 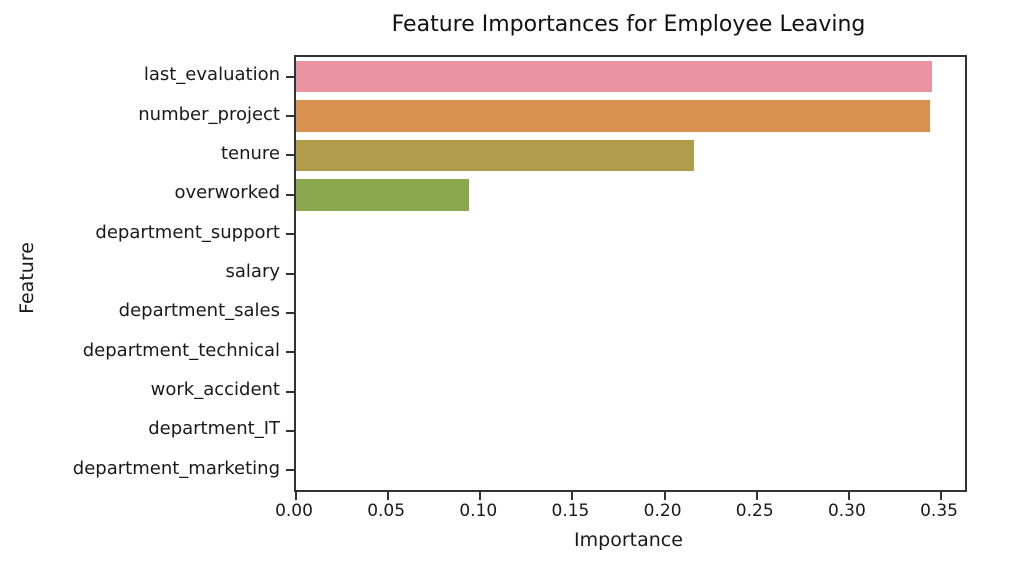 I want to click on y-tick-label-last_evaluation: last_evaluation, so click(x=211, y=75).